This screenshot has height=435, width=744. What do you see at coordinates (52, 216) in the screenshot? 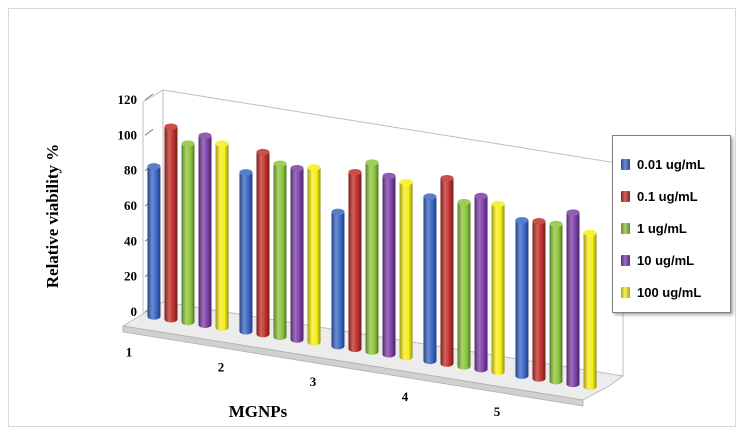
I see `y-axis-title: Relative viability %` at bounding box center [52, 216].